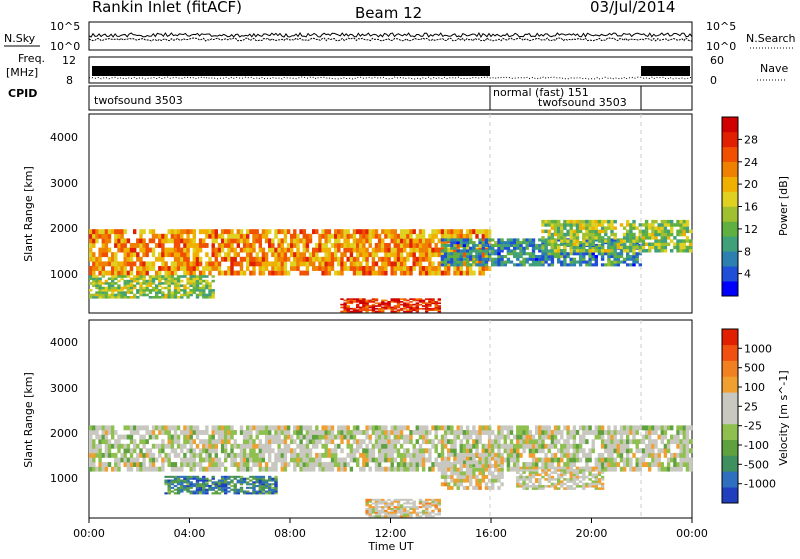 The image size is (800, 559). What do you see at coordinates (783, 417) in the screenshot?
I see `velocity-colorbar-label: Velocity [m s^-1]` at bounding box center [783, 417].